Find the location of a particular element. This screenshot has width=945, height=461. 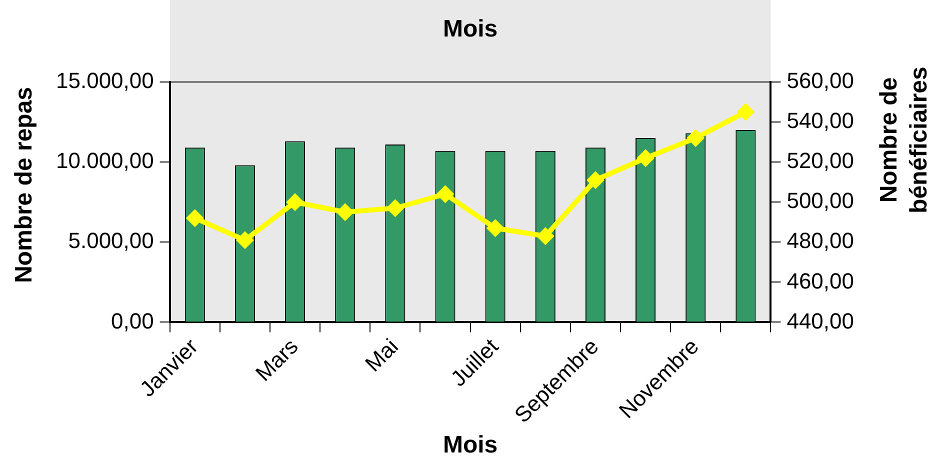

y2-tick-label: 500,00 is located at coordinates (820, 201).